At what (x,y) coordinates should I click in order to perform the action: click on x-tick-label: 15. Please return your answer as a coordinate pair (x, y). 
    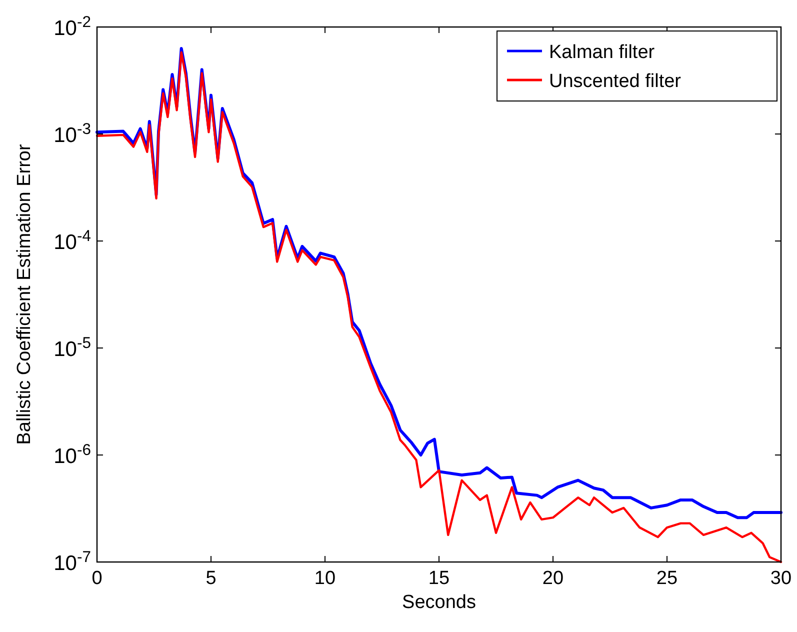
    Looking at the image, I should click on (439, 578).